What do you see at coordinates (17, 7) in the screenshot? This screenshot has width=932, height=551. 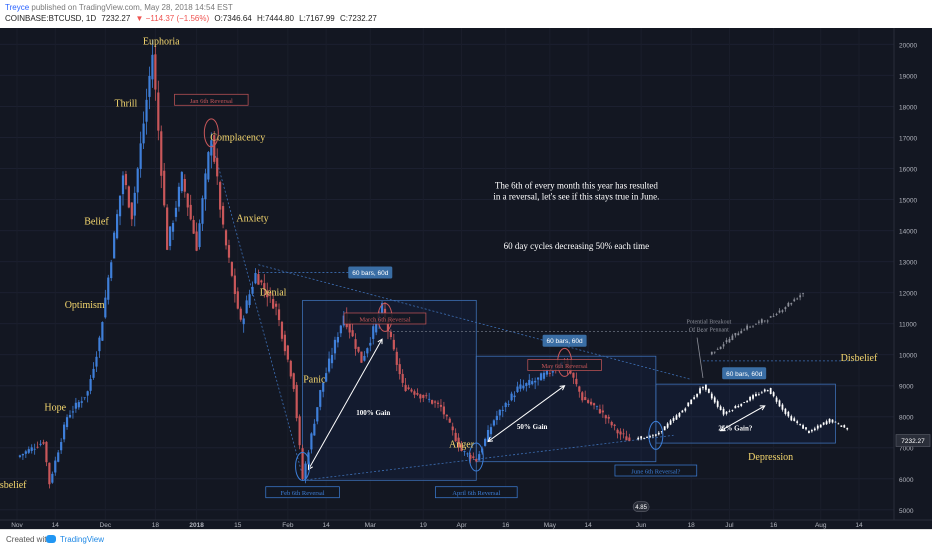 I see `author-link: Treyce` at bounding box center [17, 7].